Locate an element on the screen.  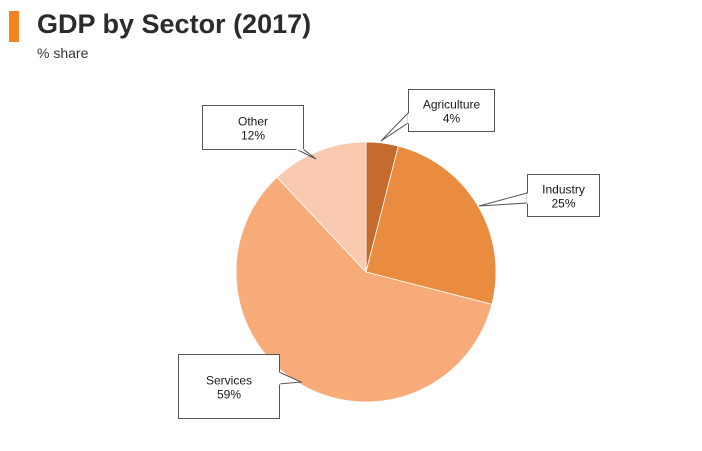
slice-label: Industry is located at coordinates (563, 190).